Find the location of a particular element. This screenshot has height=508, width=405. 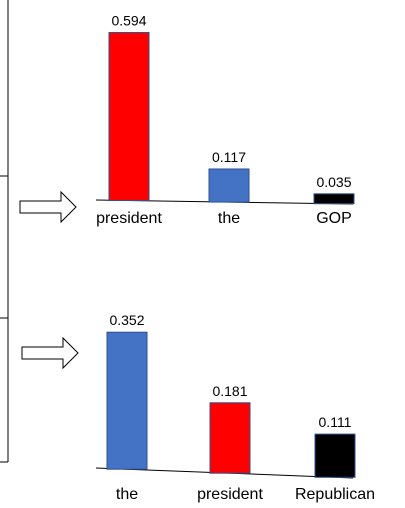

data-label: 0.111 is located at coordinates (335, 422).